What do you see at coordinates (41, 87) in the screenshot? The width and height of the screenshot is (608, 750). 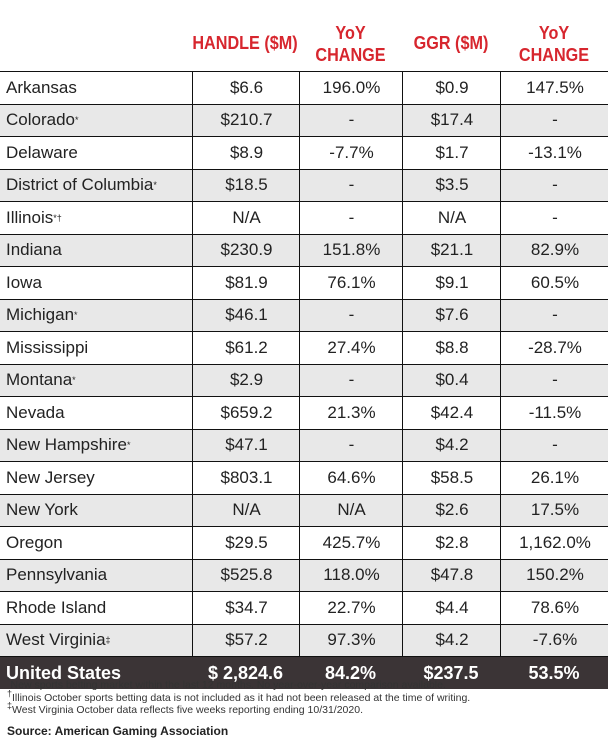 I see `state-name: Arkansas` at bounding box center [41, 87].